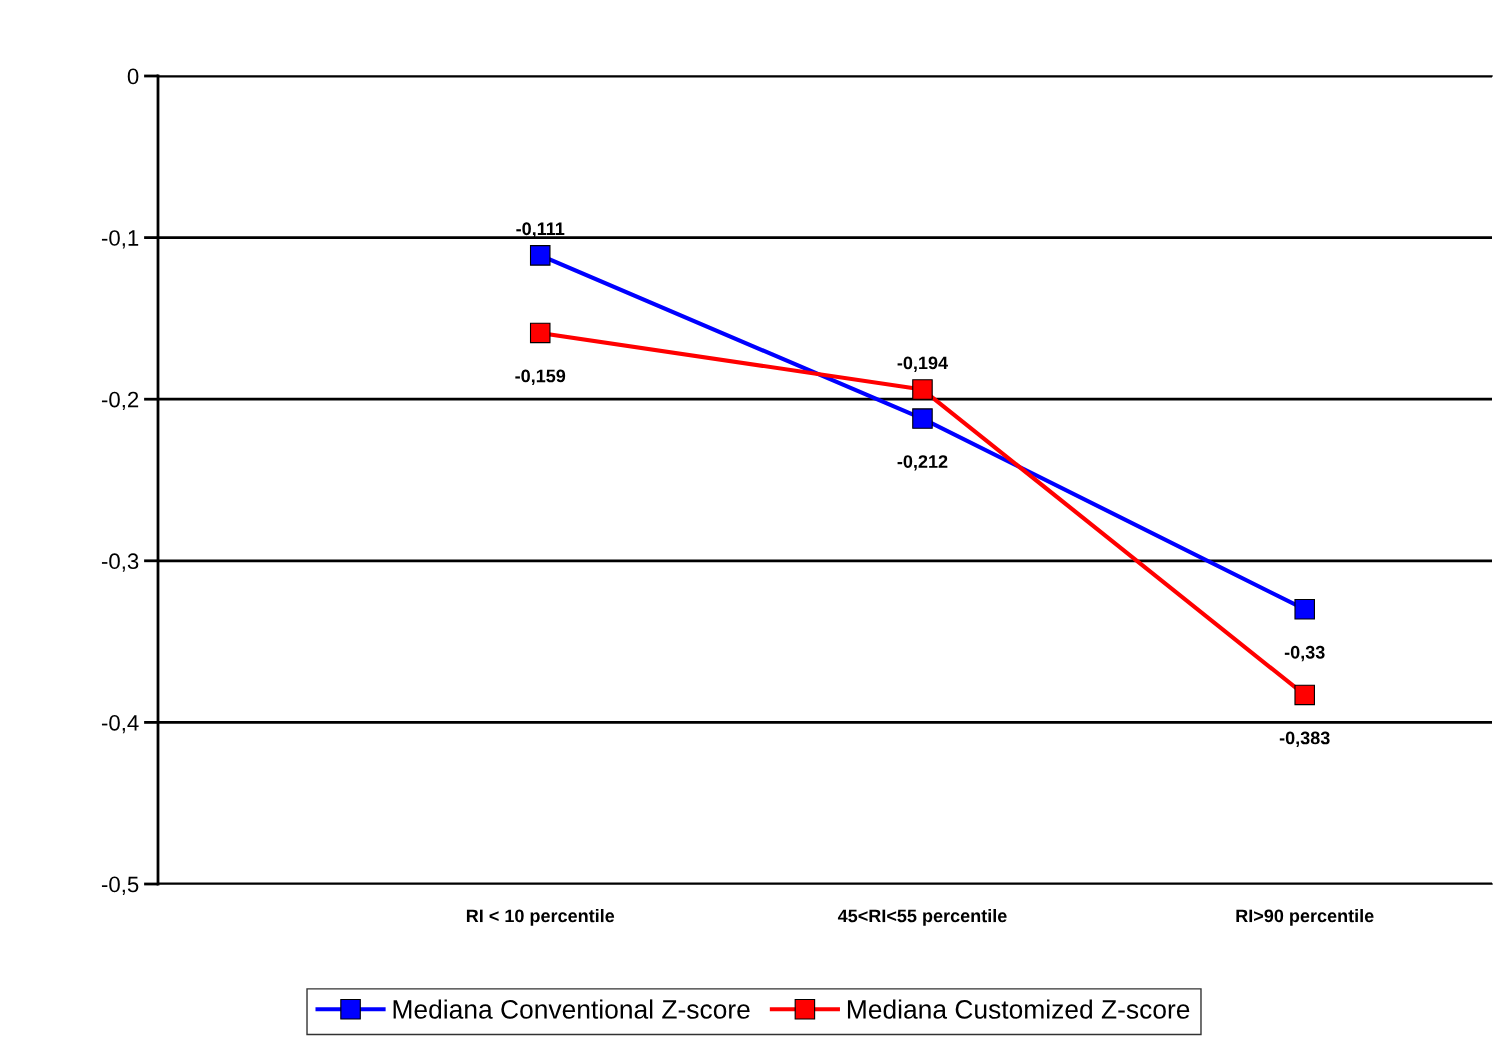  Describe the element at coordinates (1304, 653) in the screenshot. I see `data-label: -0,33` at that location.